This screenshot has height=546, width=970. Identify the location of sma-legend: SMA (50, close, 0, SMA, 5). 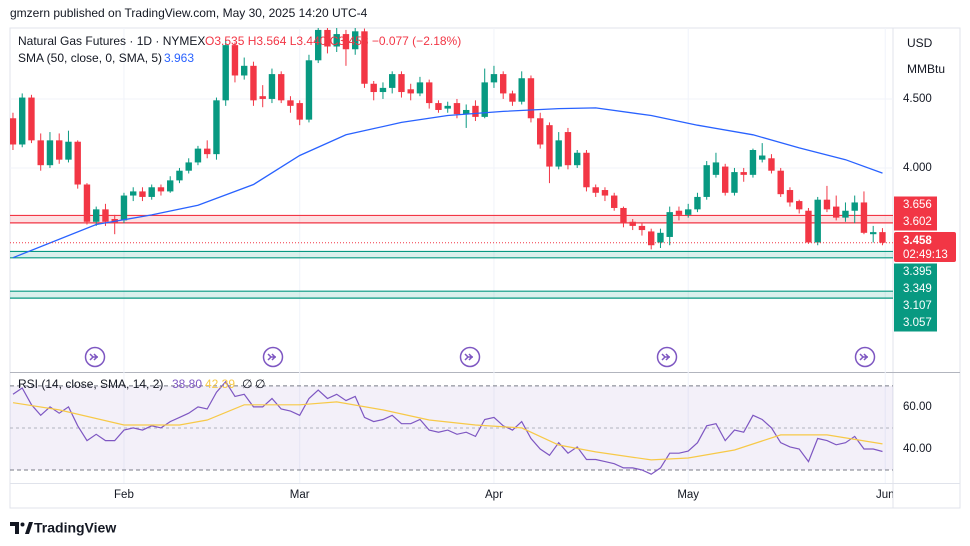
(90, 58).